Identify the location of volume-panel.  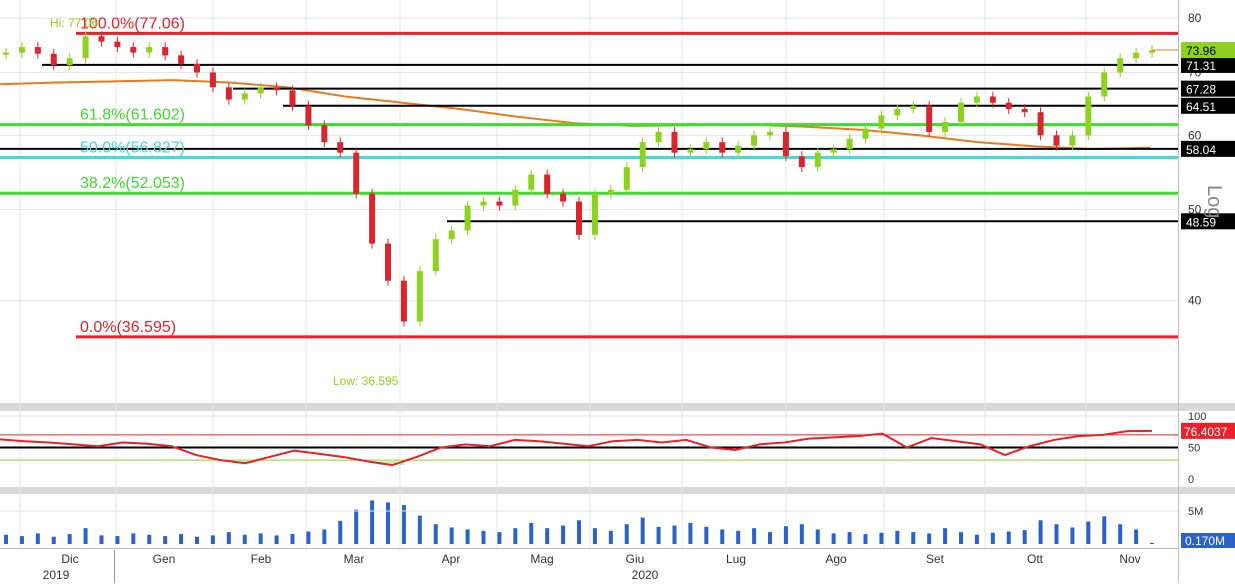
(589, 522).